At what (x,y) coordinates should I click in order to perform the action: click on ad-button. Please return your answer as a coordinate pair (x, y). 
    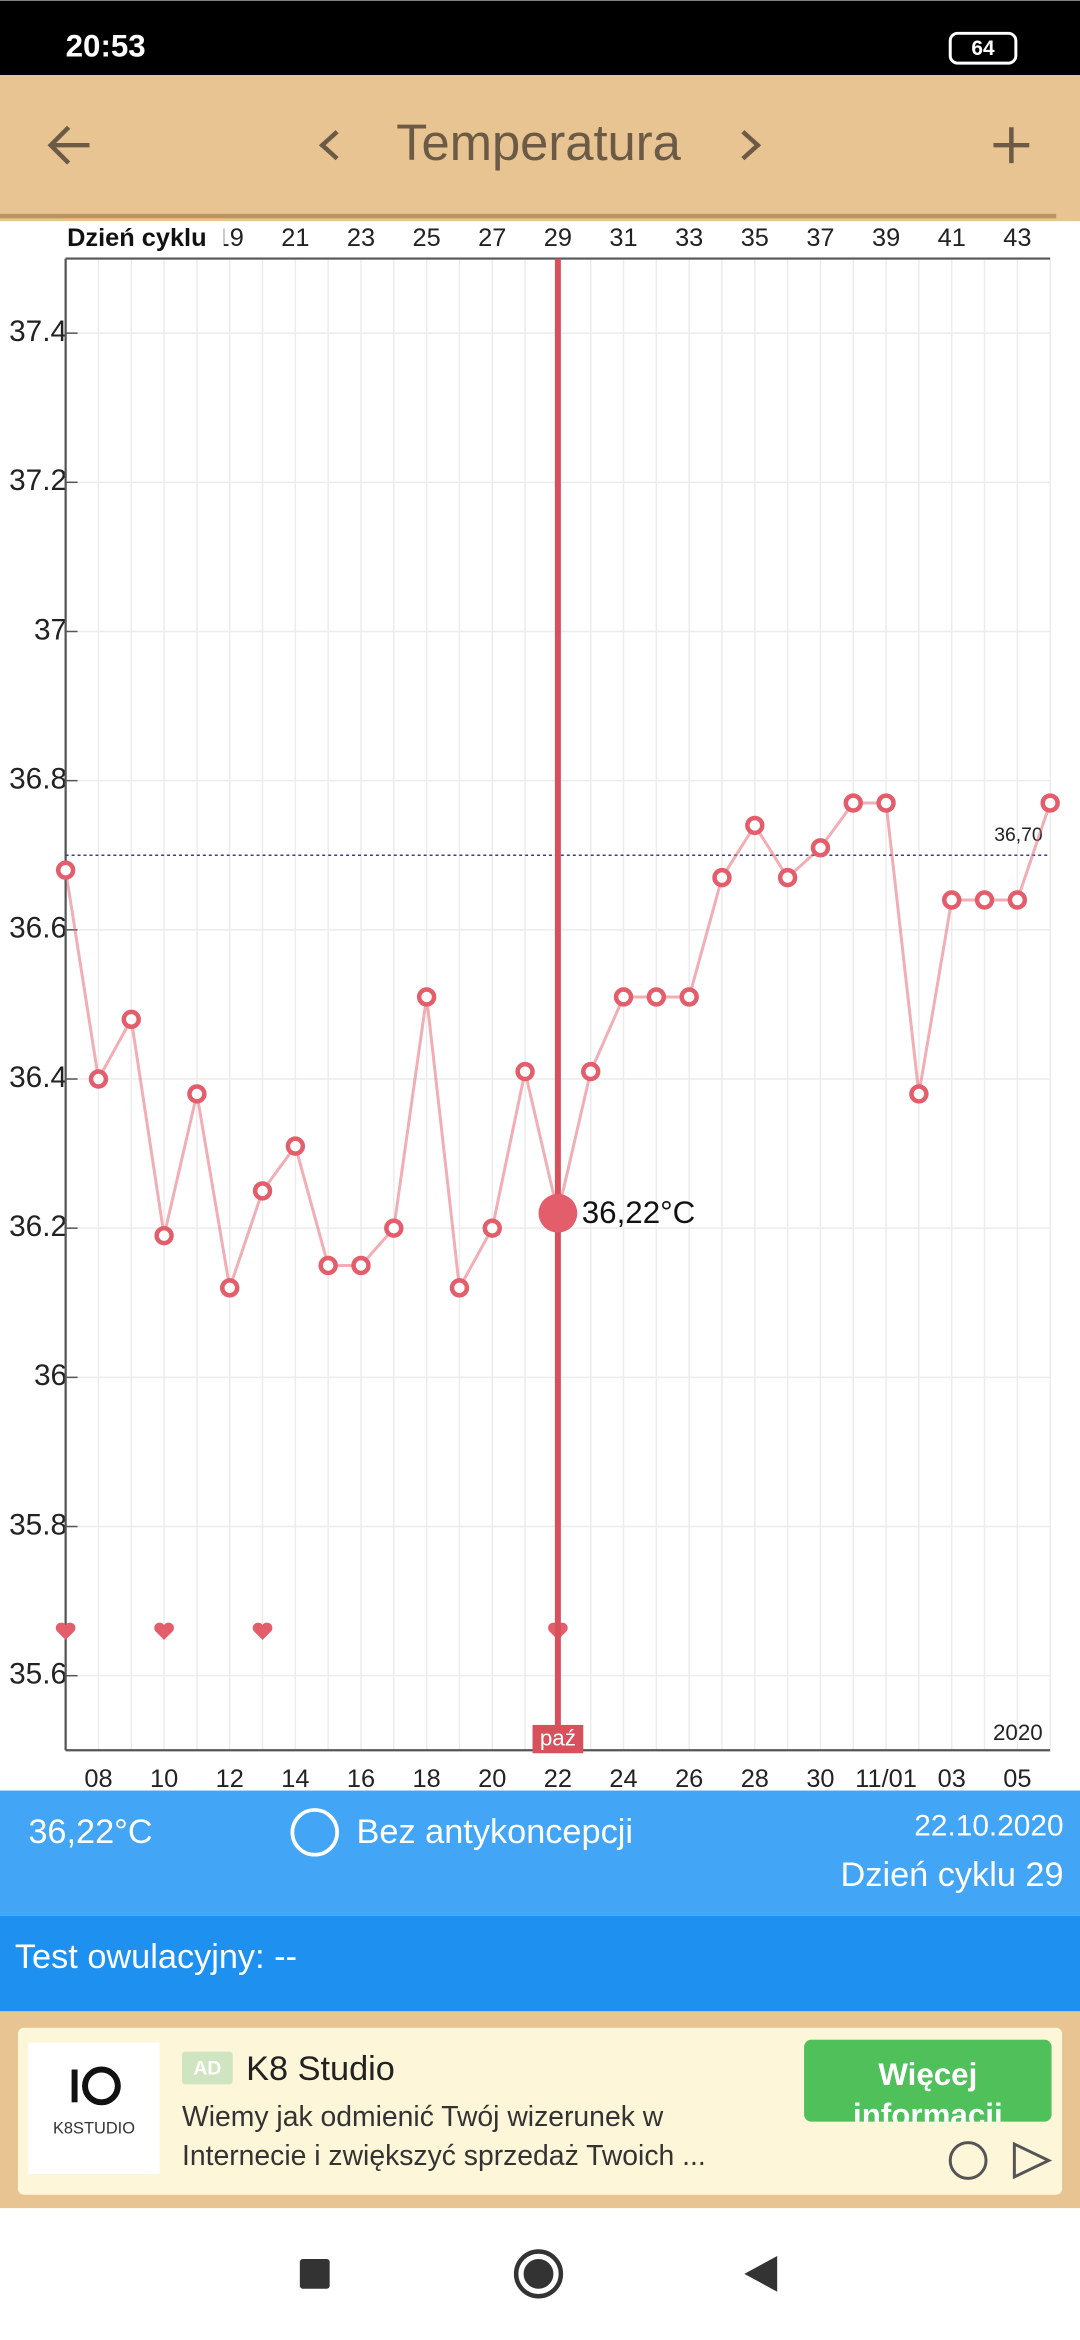
    Looking at the image, I should click on (928, 2080).